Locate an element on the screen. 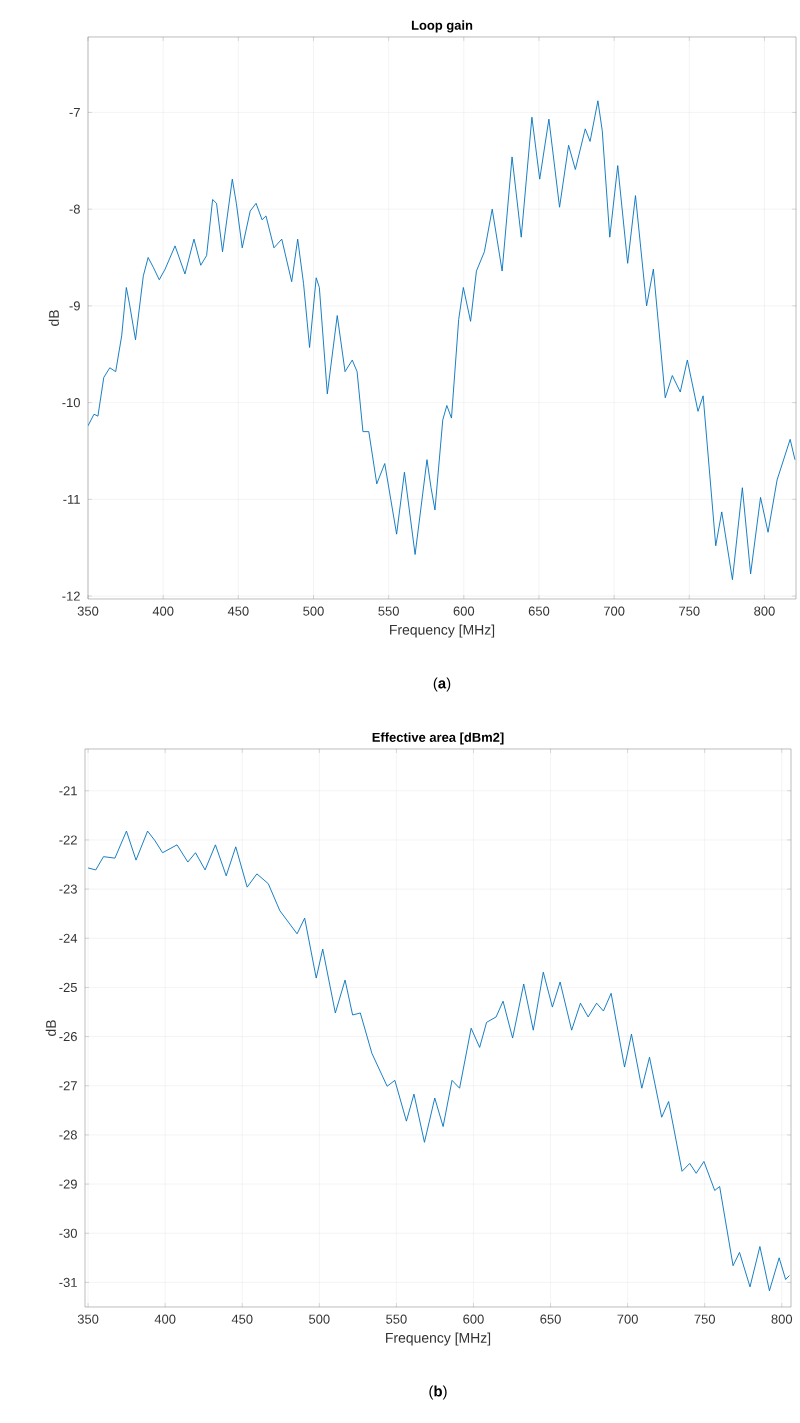  chart-title: Effective area [dBm2] is located at coordinates (438, 738).